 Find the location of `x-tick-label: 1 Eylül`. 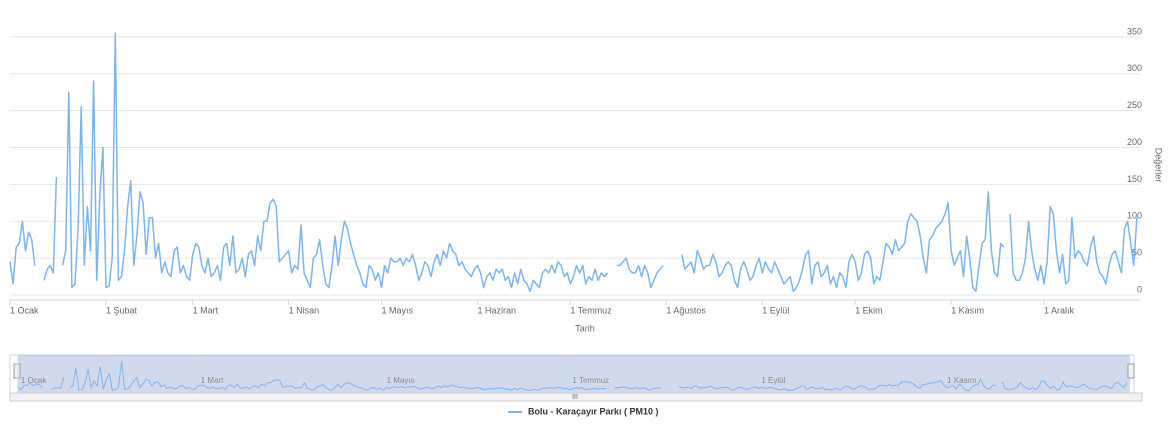

x-tick-label: 1 Eylül is located at coordinates (775, 310).